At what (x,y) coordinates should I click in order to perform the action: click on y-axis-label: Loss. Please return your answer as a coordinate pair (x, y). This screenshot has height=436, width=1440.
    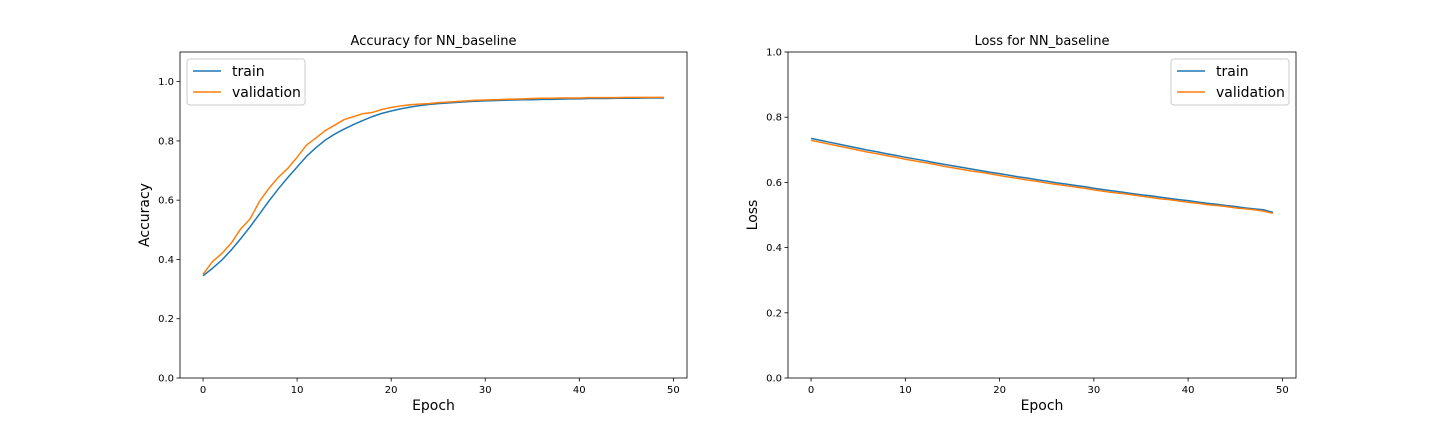
    Looking at the image, I should click on (753, 215).